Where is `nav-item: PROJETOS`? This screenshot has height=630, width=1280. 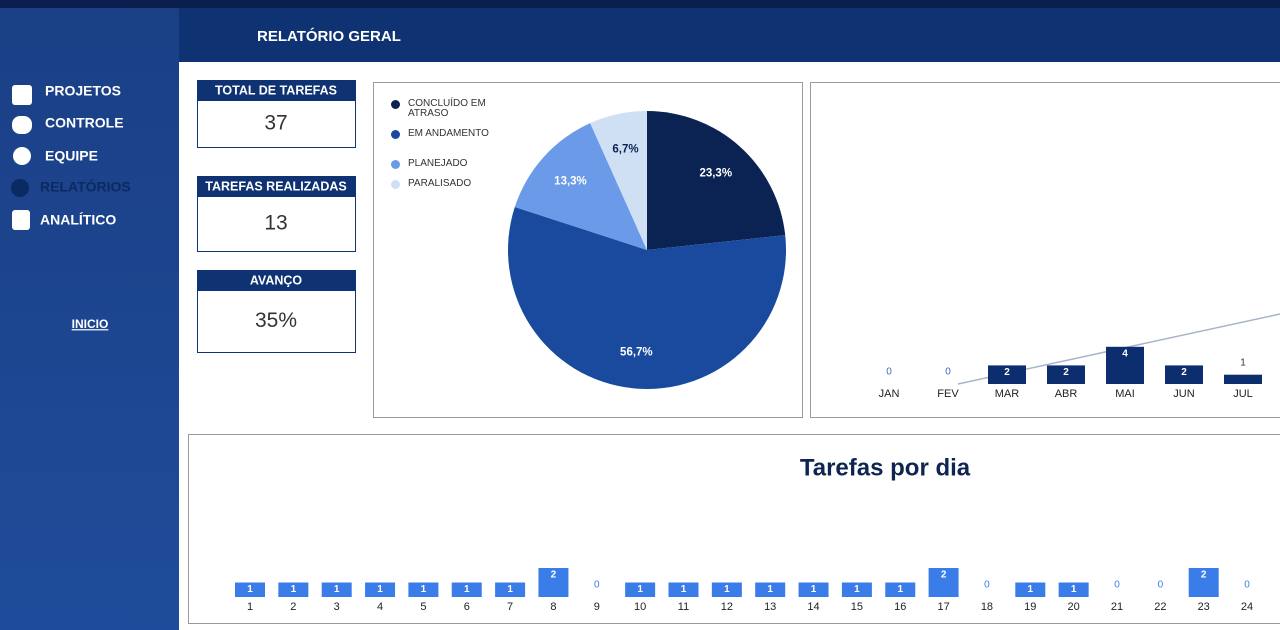
nav-item: PROJETOS is located at coordinates (83, 91).